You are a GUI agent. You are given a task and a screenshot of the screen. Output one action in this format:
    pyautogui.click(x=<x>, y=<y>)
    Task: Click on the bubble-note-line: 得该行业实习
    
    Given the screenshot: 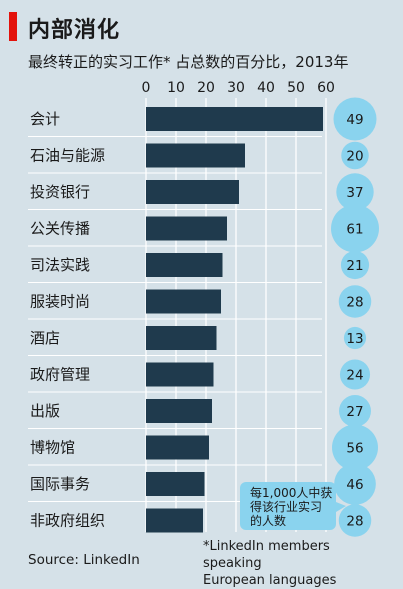 What is the action you would take?
    pyautogui.click(x=286, y=506)
    